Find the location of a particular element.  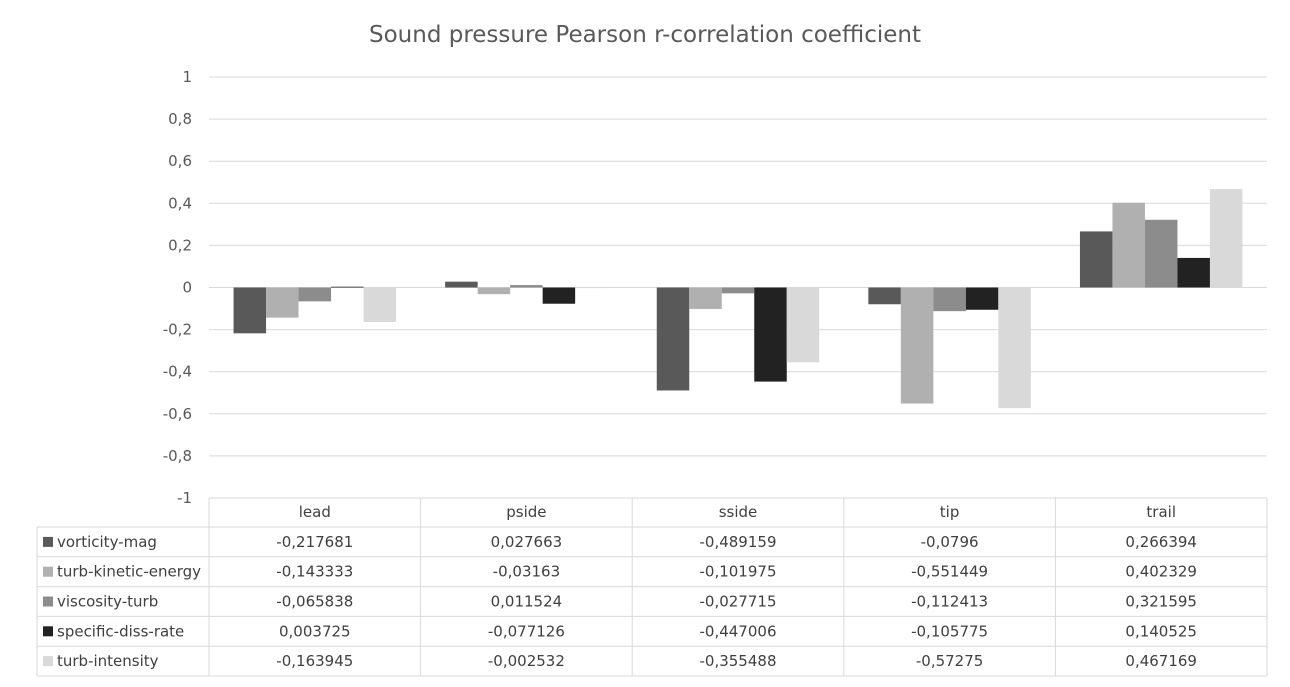

bar-specific-diss-rate-sside is located at coordinates (770, 334).